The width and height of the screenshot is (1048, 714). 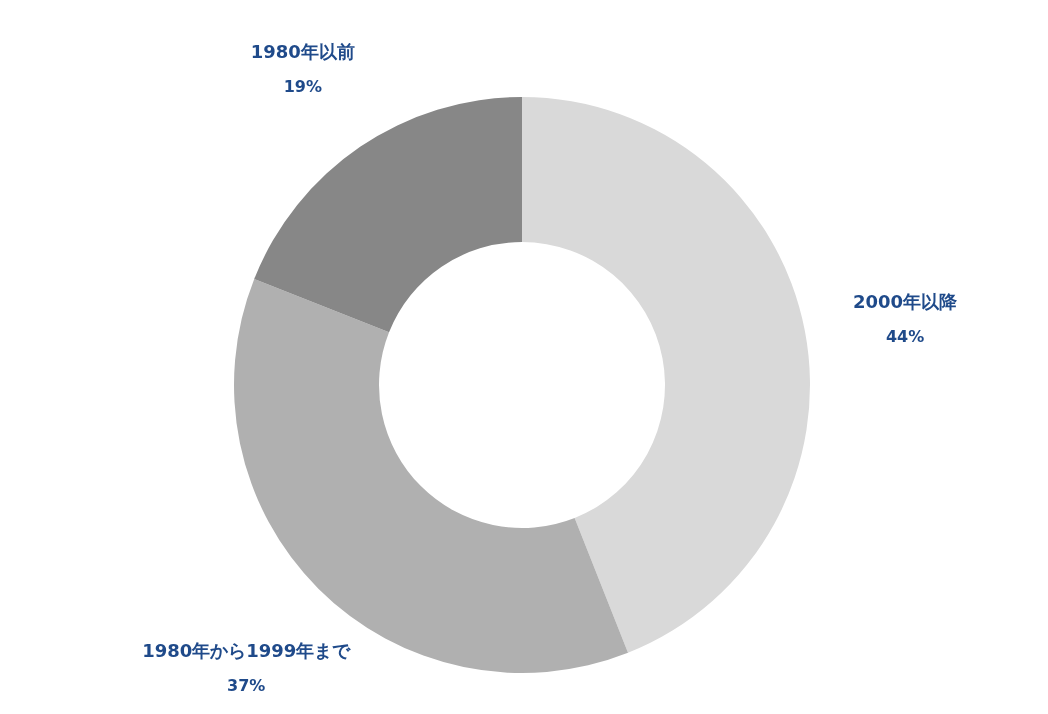 What do you see at coordinates (247, 650) in the screenshot?
I see `slice-label: 1980年から1999年まで` at bounding box center [247, 650].